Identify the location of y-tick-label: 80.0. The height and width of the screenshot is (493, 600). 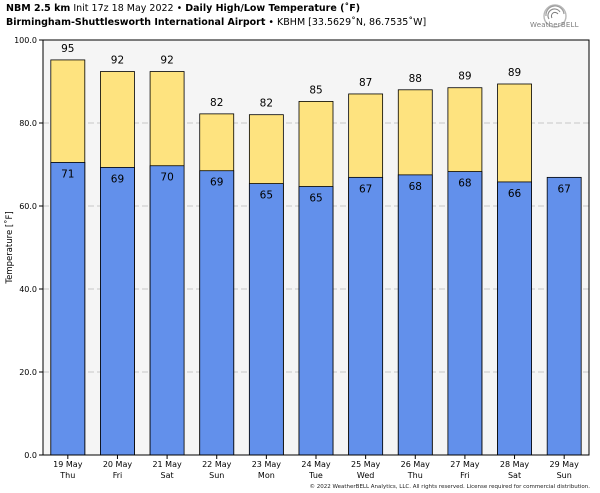
(28, 123).